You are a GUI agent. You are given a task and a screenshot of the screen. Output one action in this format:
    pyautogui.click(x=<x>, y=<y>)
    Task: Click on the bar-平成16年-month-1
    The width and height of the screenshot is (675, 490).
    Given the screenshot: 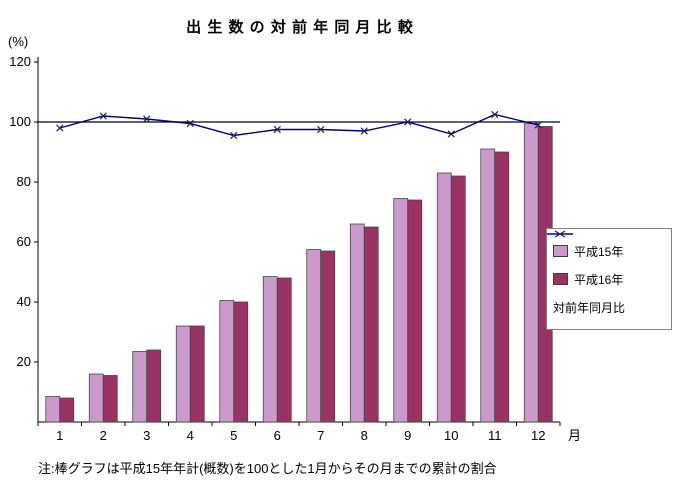 What is the action you would take?
    pyautogui.click(x=67, y=410)
    